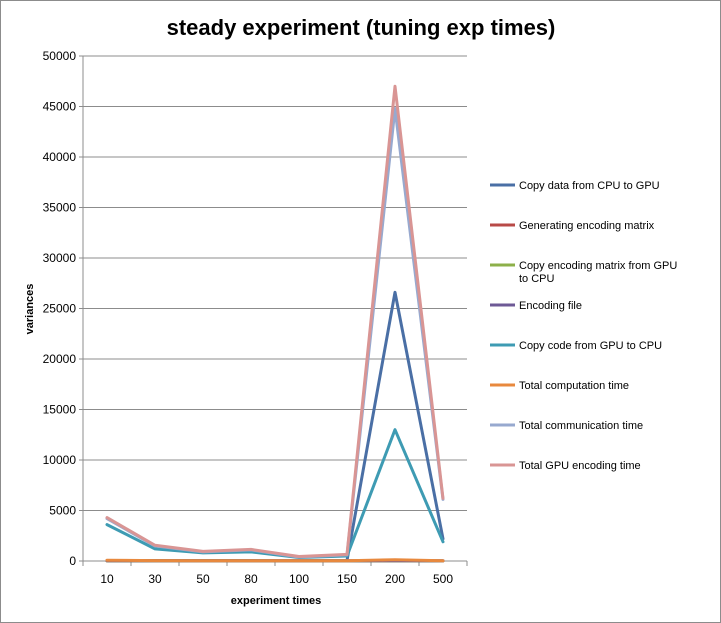 The image size is (721, 623). Describe the element at coordinates (60, 56) in the screenshot. I see `y-tick-label: 50000` at that location.